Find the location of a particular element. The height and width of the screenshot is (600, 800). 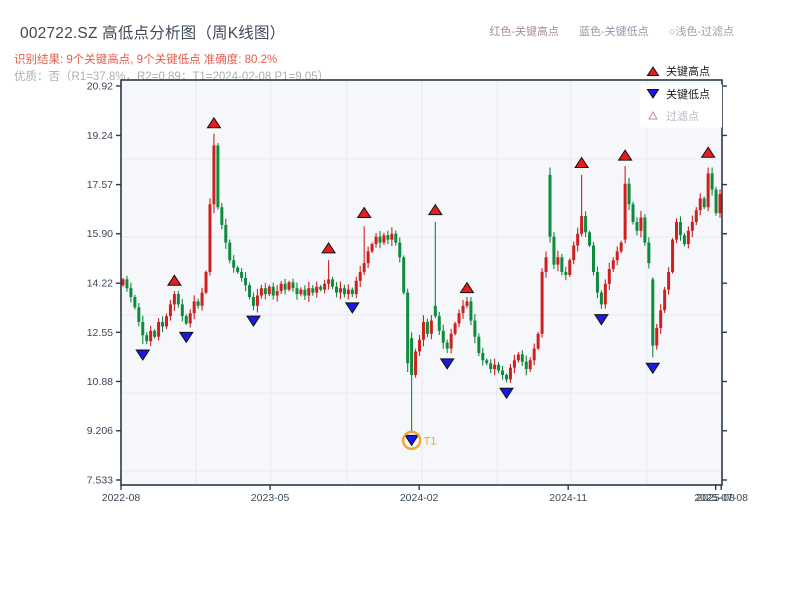

legend-item-label: 关键高点 is located at coordinates (688, 71).